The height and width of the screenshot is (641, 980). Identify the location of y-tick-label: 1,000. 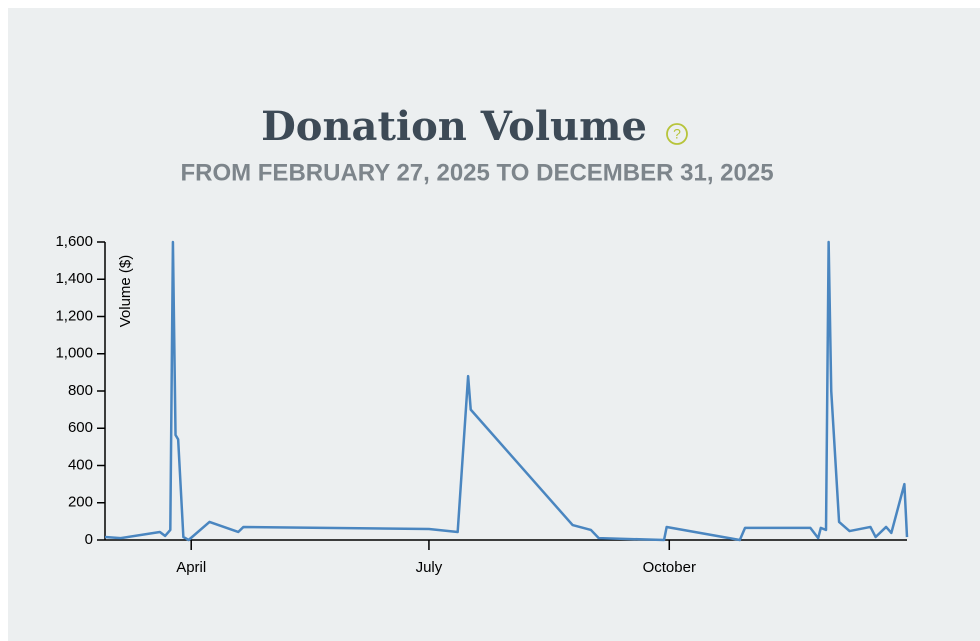
(74, 353).